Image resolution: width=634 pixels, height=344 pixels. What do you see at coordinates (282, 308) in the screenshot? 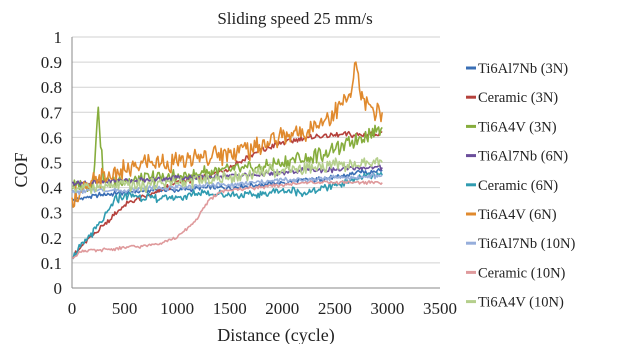
I see `x-tick-label: 2000` at bounding box center [282, 308].